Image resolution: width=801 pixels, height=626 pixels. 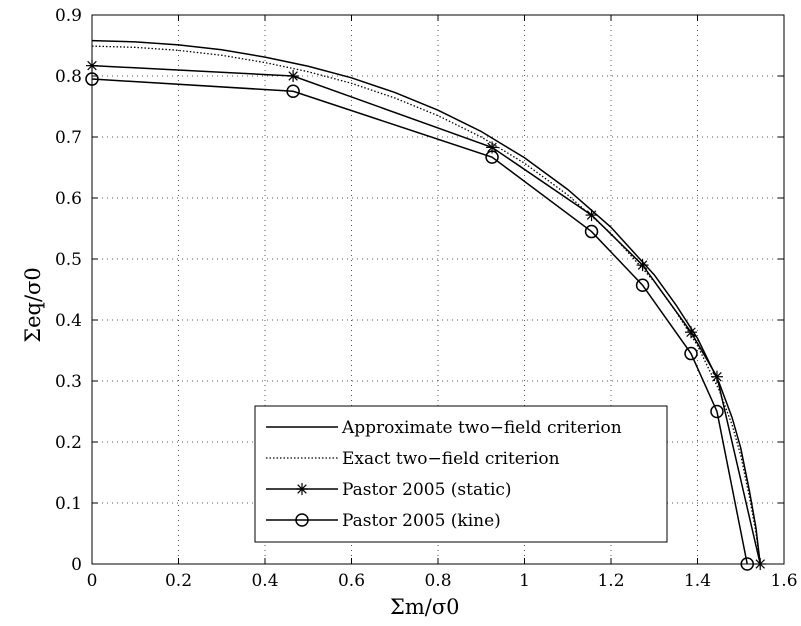 I want to click on legend-entry-0: Approximate two−field criterion, so click(x=444, y=428).